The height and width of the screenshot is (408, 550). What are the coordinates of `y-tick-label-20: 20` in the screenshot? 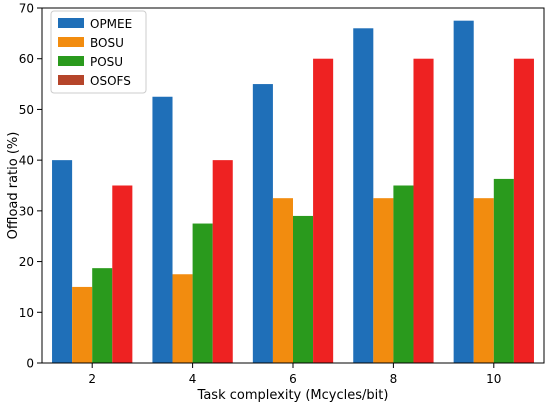 It's located at (26, 262).